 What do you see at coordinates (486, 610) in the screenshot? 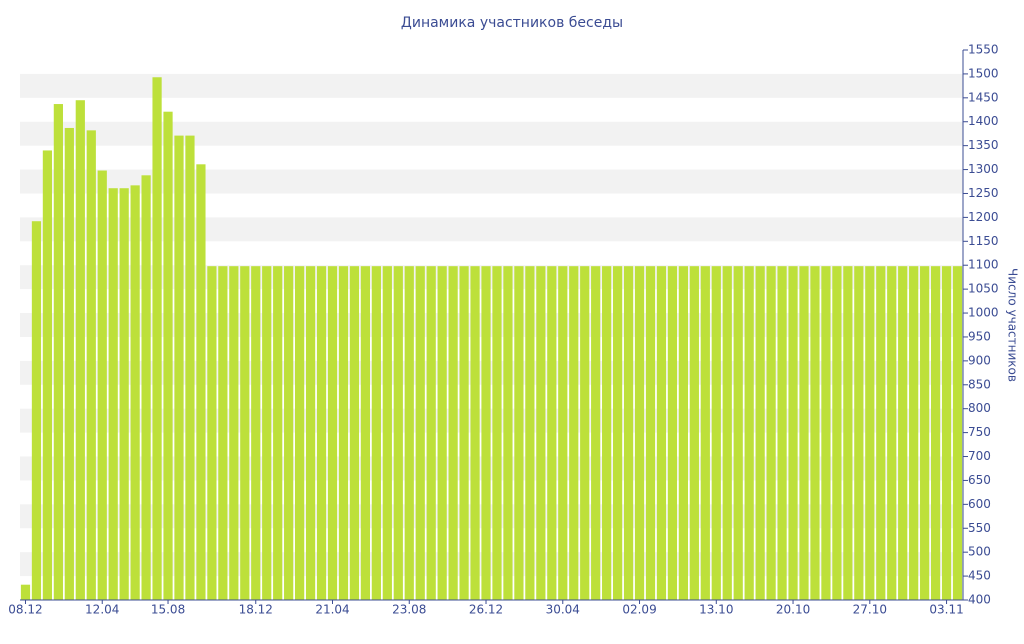
I see `x-tick-label: 26.12` at bounding box center [486, 610].